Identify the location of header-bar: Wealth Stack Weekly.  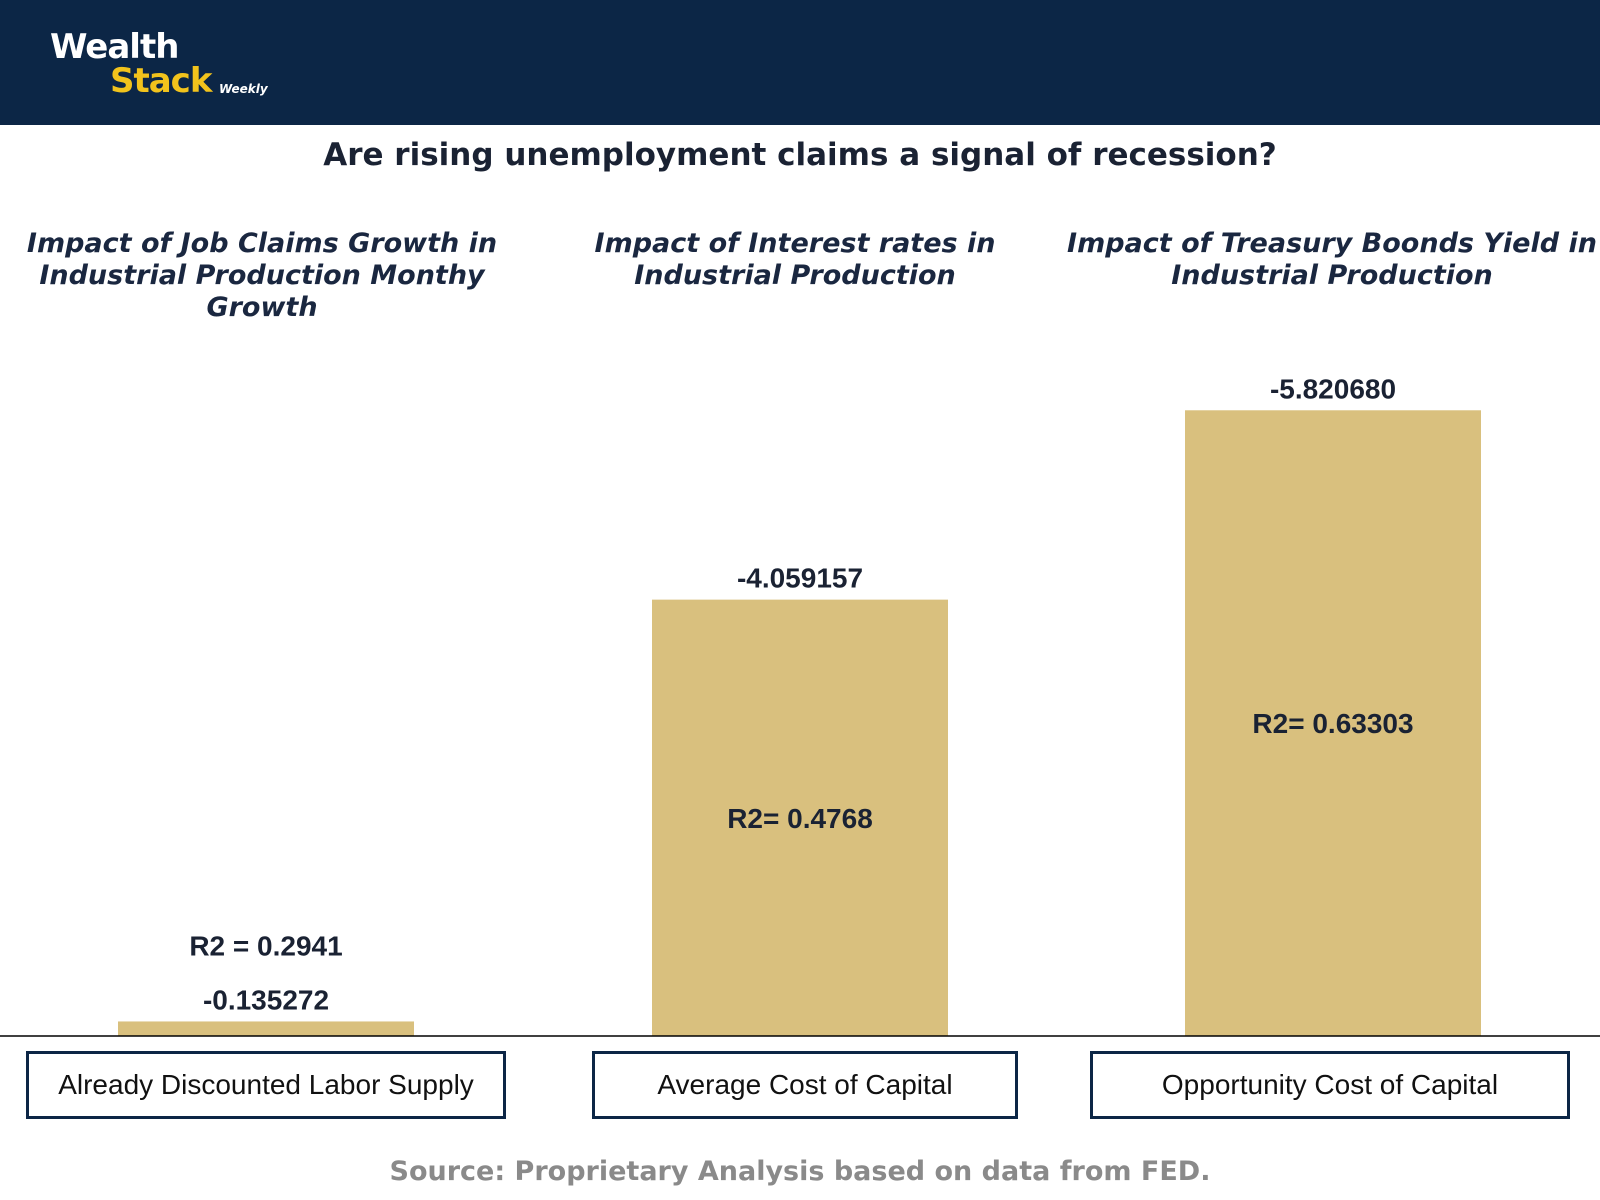
(800, 62).